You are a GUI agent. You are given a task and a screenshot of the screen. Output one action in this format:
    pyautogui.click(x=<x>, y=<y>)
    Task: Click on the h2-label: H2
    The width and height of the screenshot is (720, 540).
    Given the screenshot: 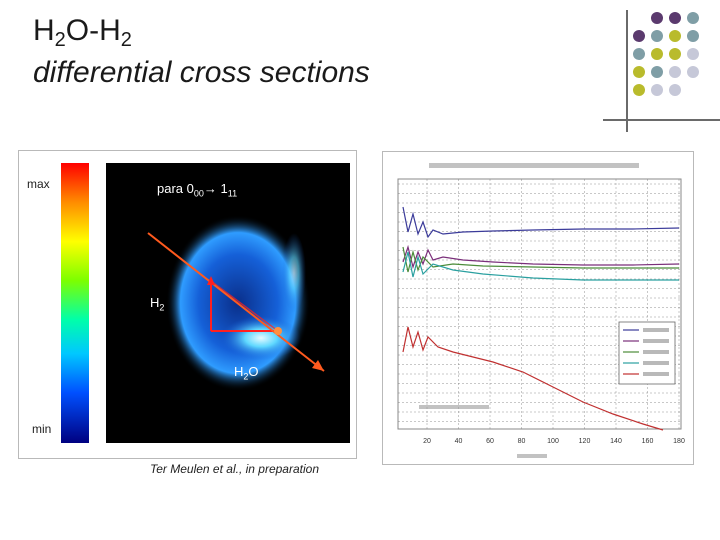 What is the action you would take?
    pyautogui.click(x=157, y=304)
    